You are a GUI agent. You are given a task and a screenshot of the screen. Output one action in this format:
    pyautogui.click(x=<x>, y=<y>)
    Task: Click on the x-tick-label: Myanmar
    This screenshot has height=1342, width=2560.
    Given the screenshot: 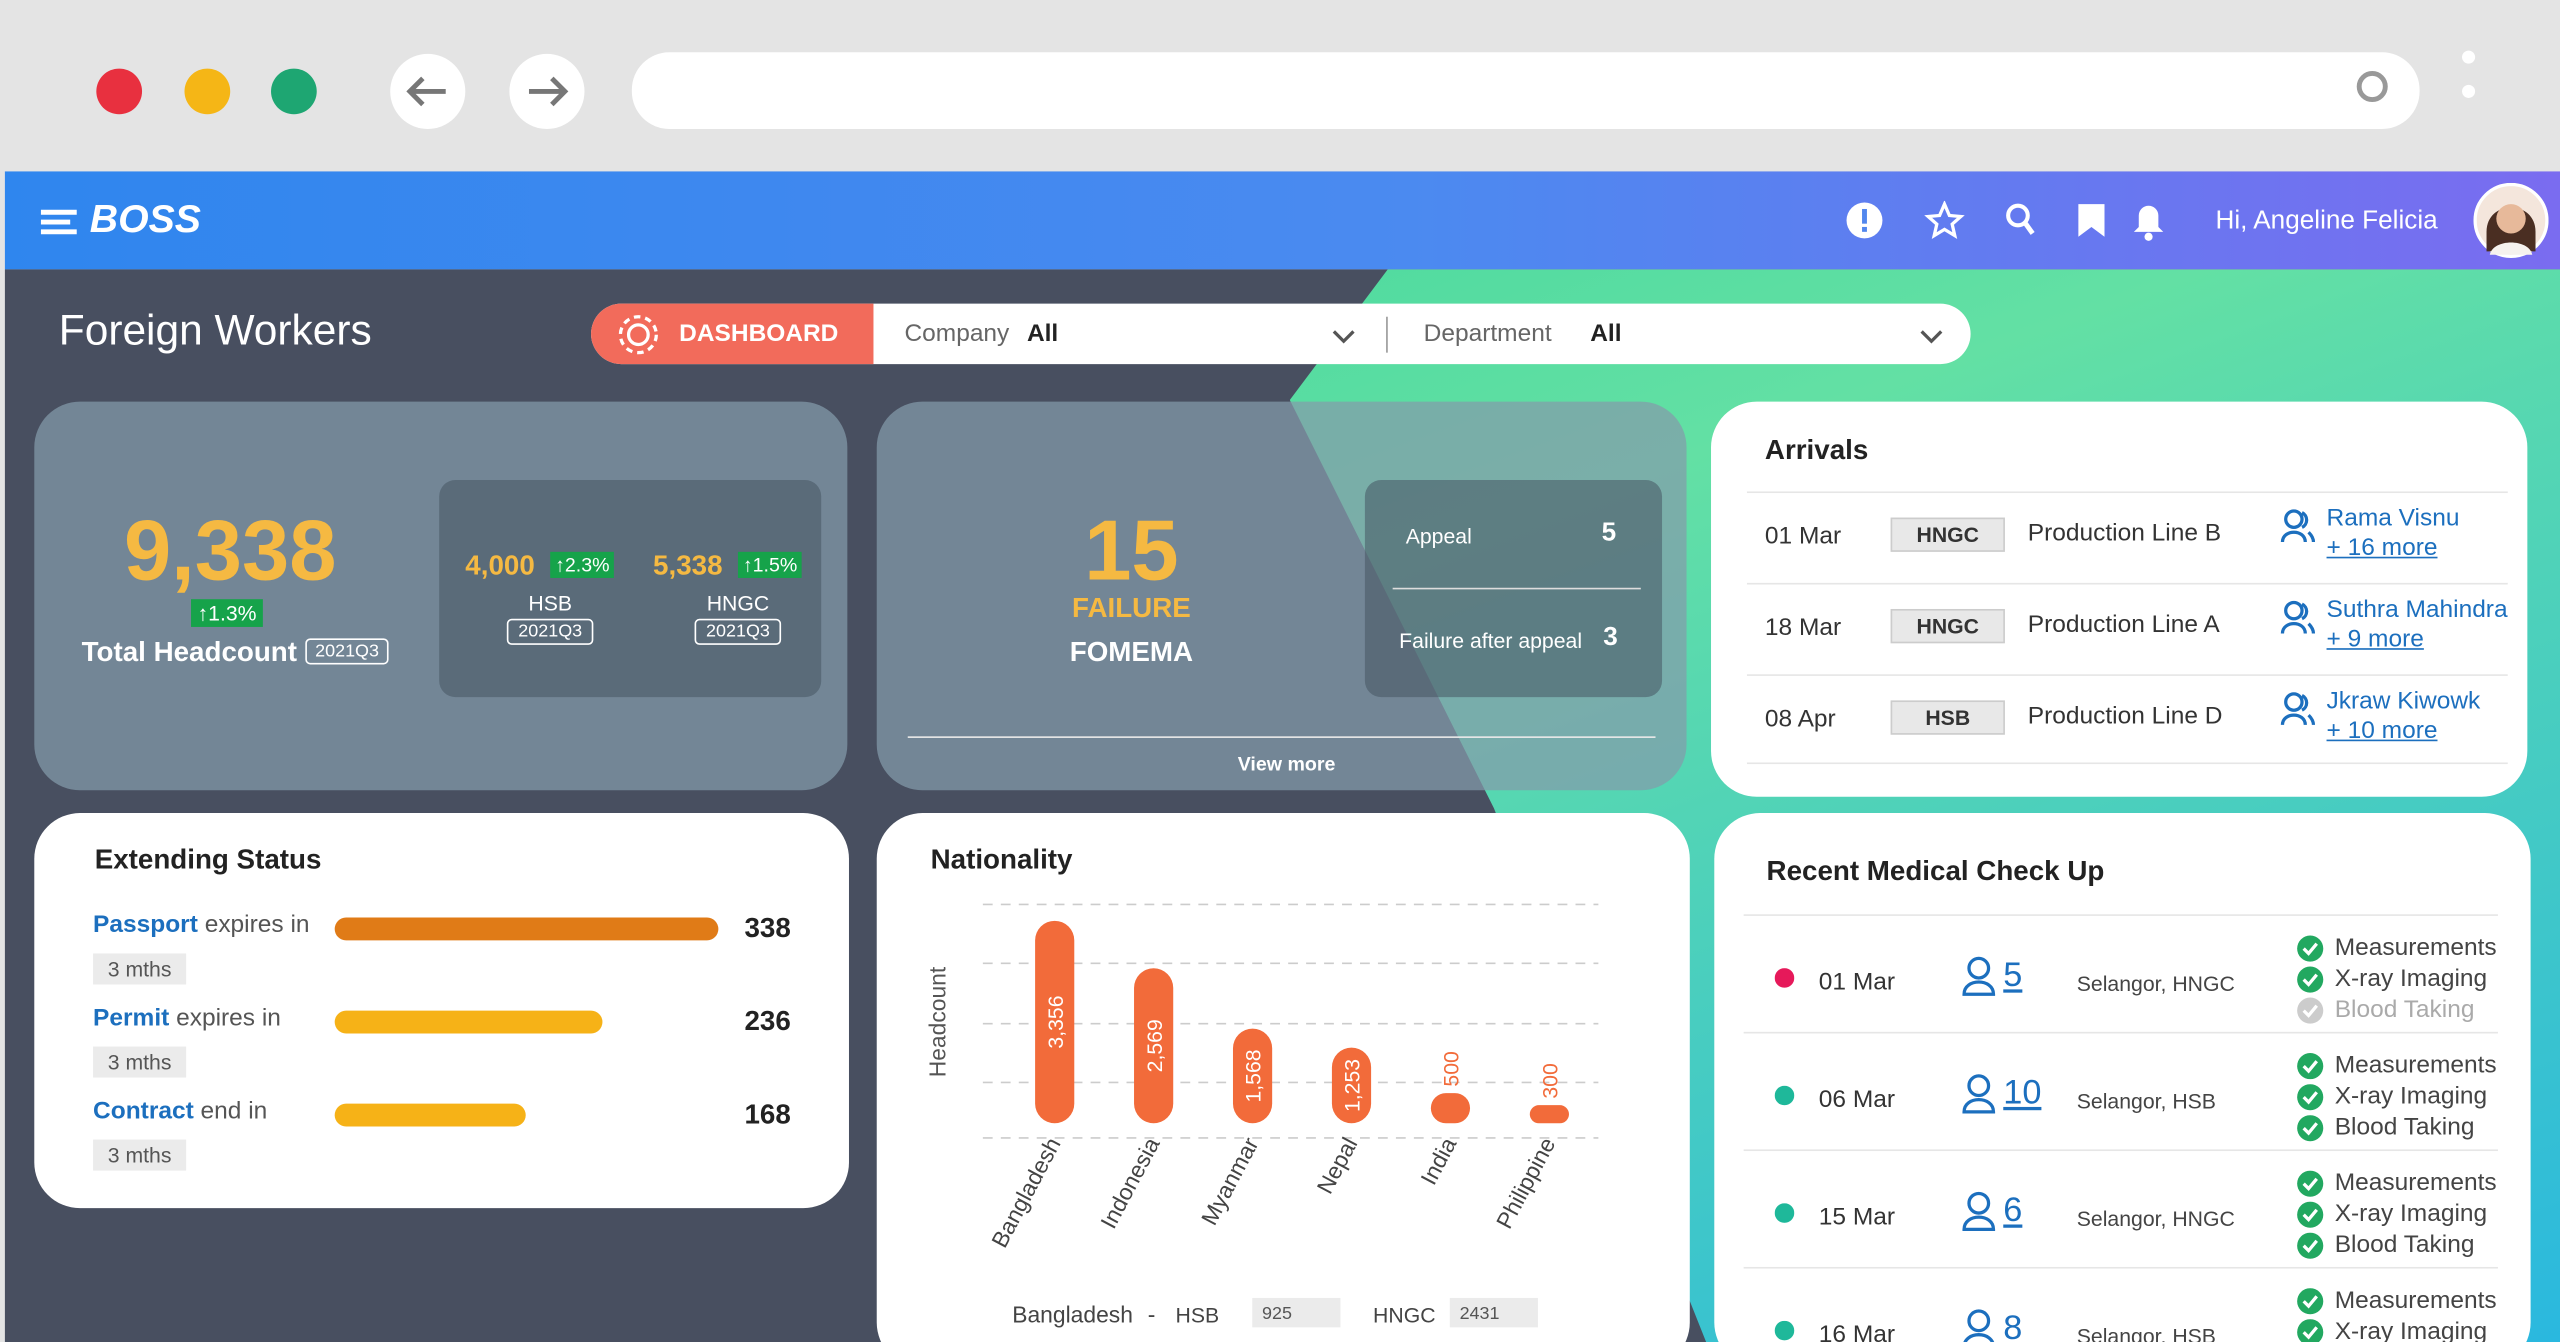 What is the action you would take?
    pyautogui.click(x=1230, y=1181)
    